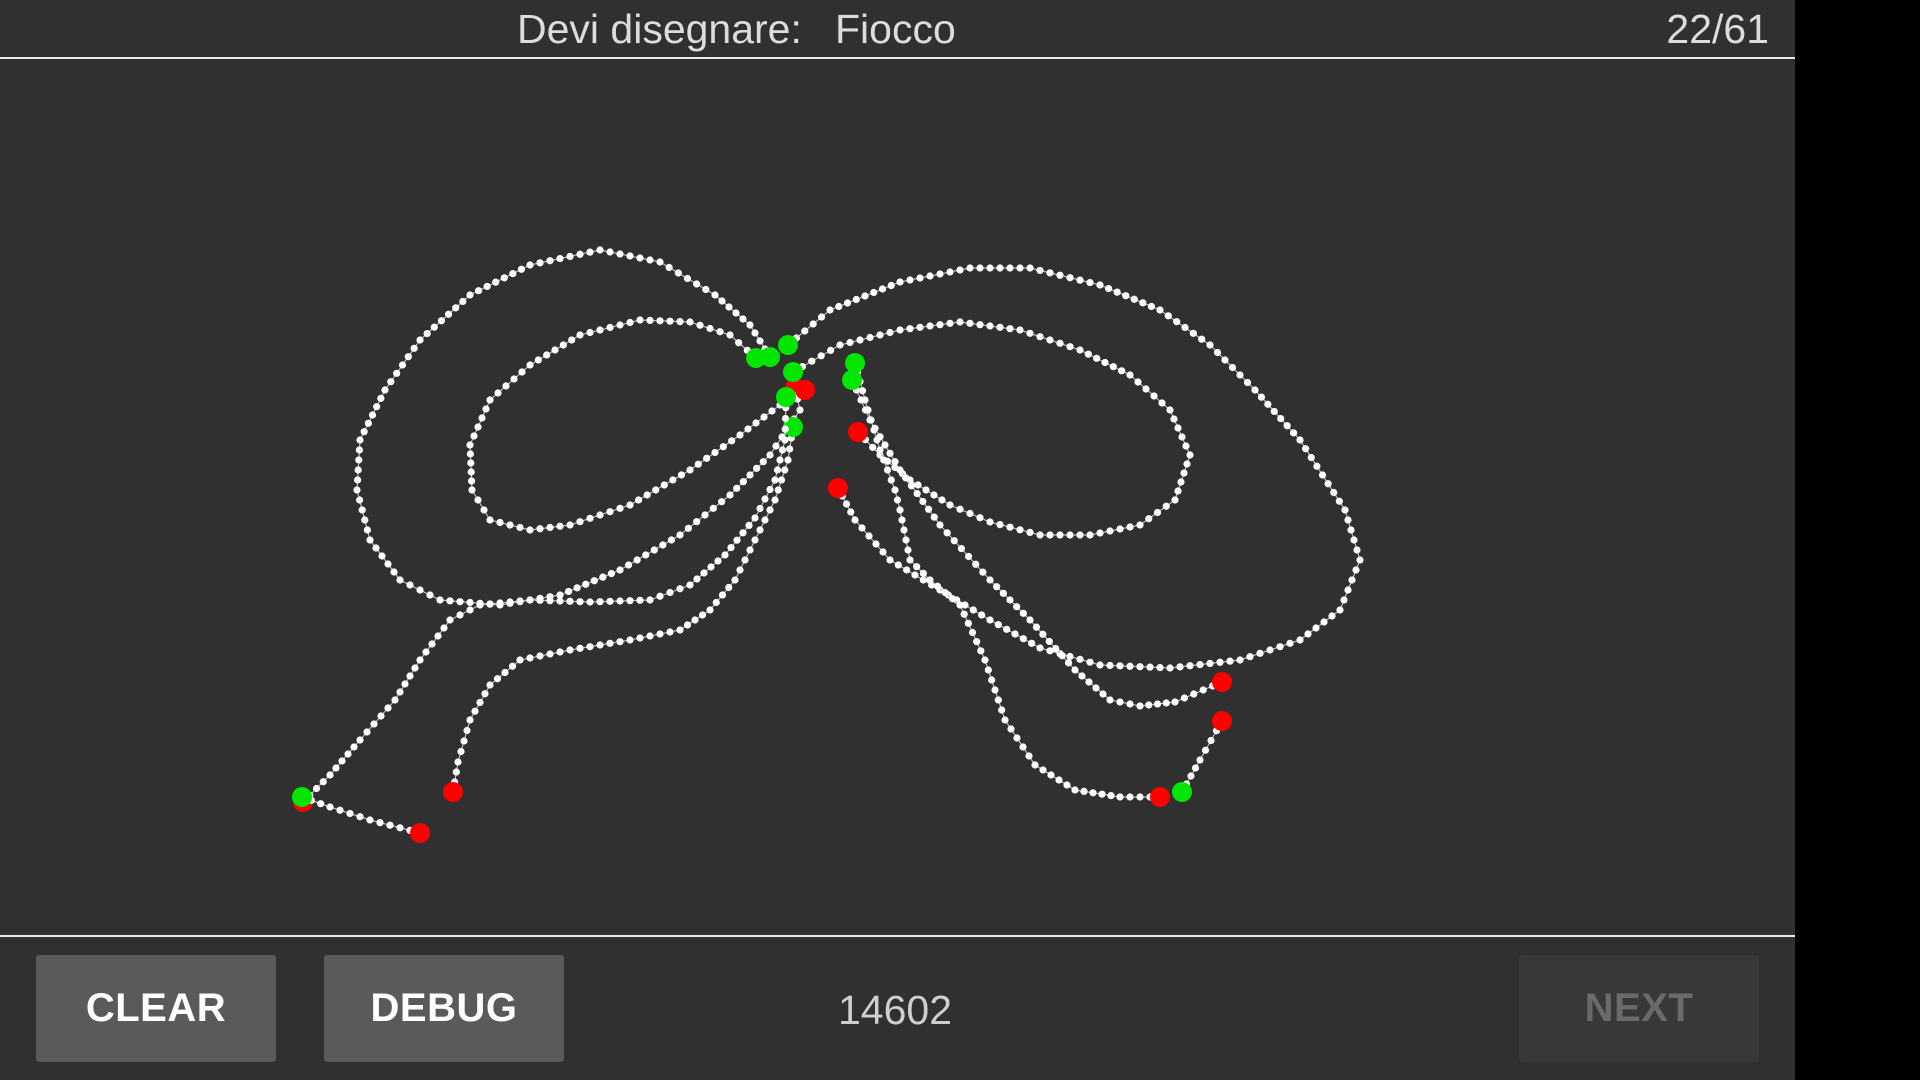 The height and width of the screenshot is (1080, 1920). What do you see at coordinates (793, 427) in the screenshot?
I see `stroke-start-point` at bounding box center [793, 427].